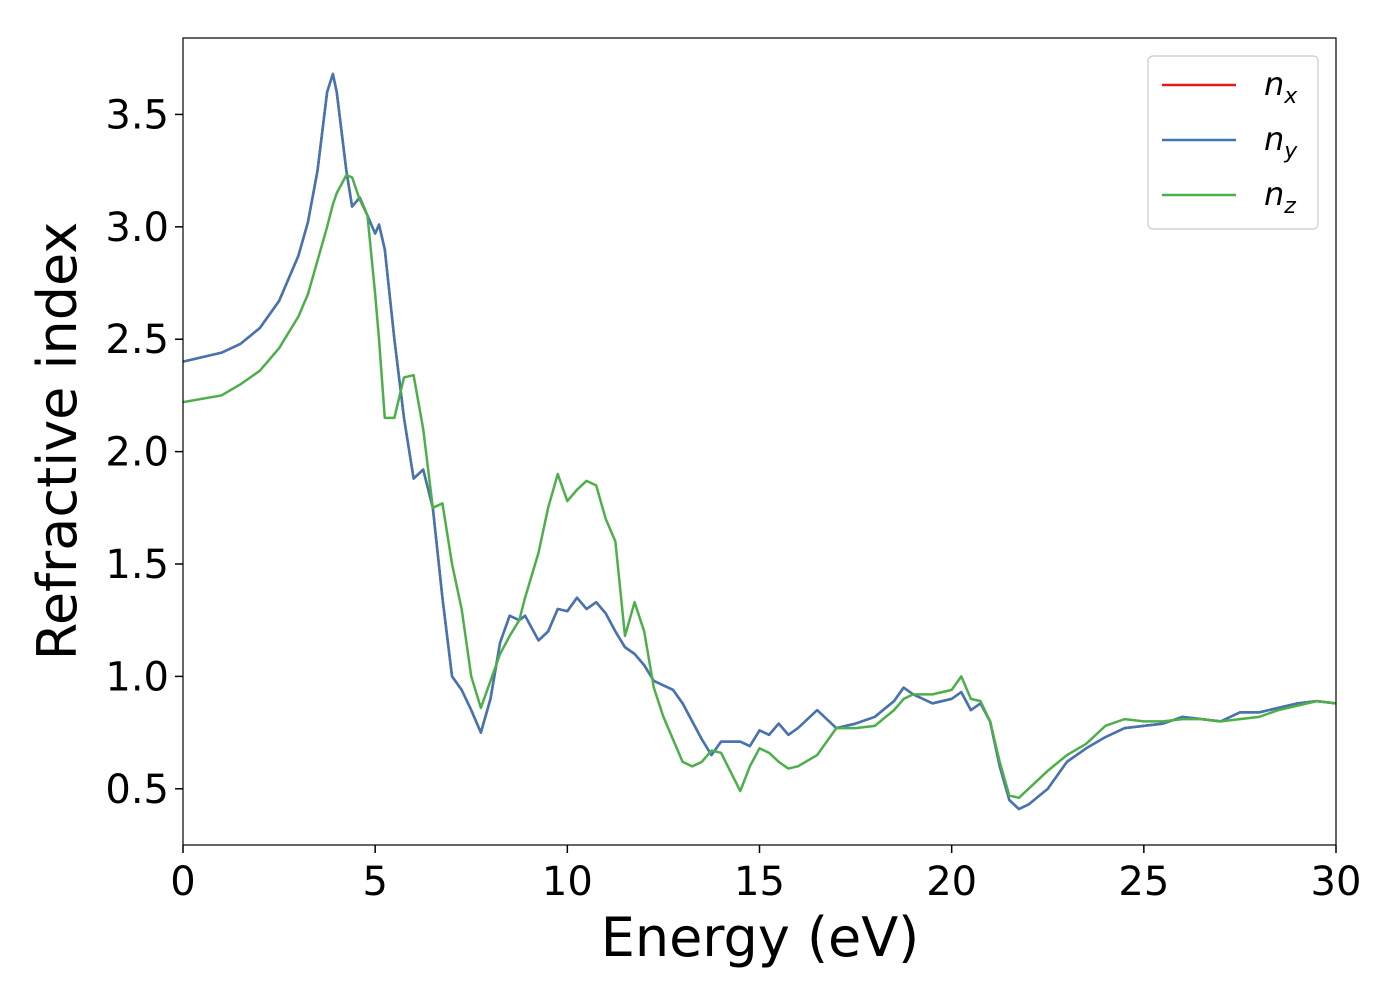 The width and height of the screenshot is (1400, 1000). Describe the element at coordinates (137, 340) in the screenshot. I see `y-tick-label: 2.5` at that location.